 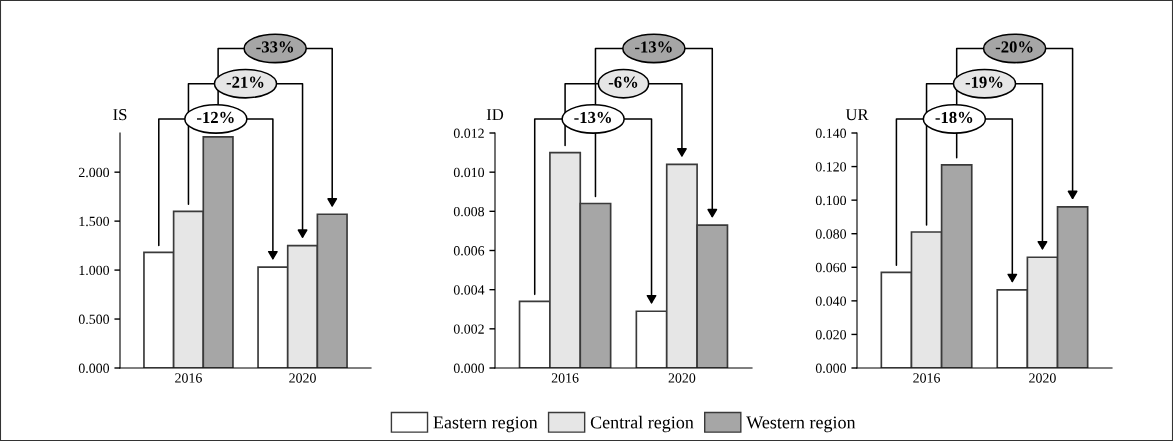 I want to click on y-axis-title: ID, so click(x=495, y=115).